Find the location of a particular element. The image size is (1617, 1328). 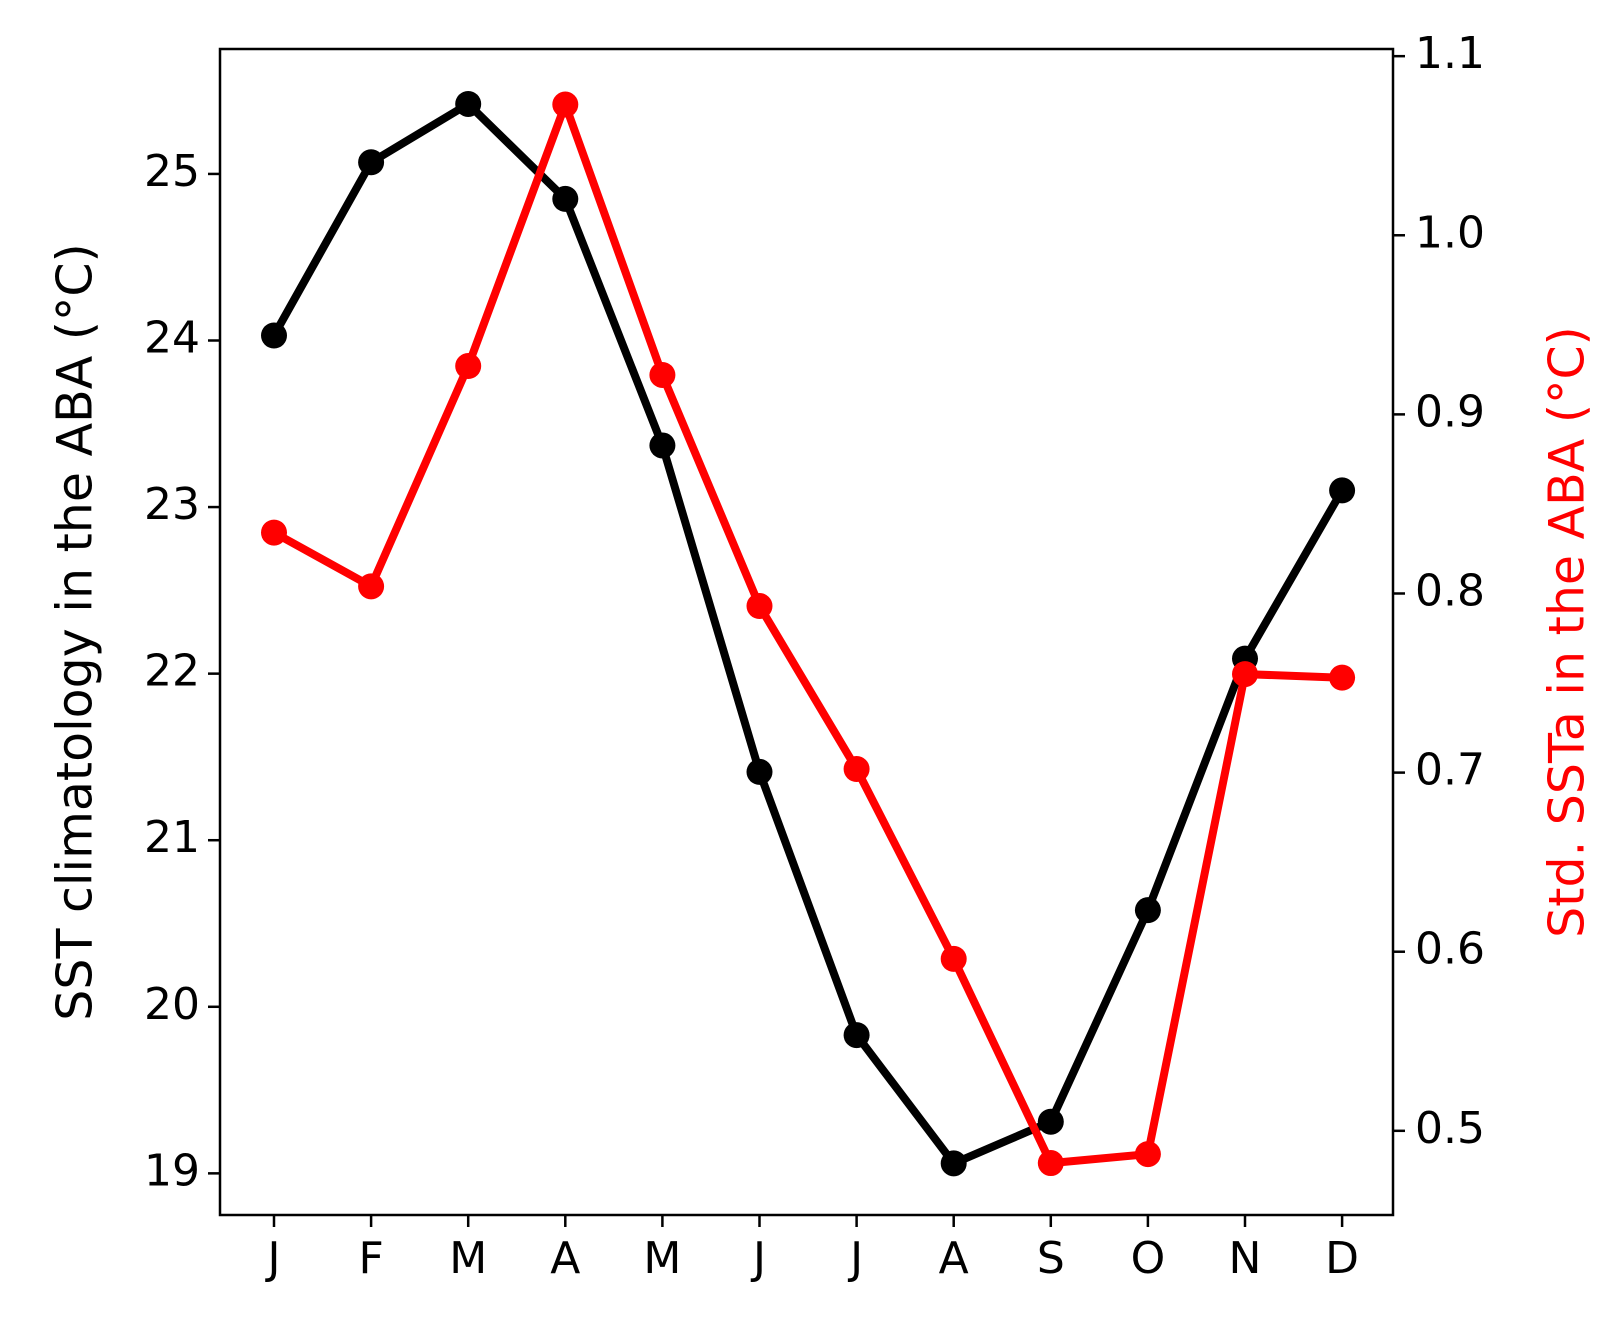

right-y-tick-label: 0.6 is located at coordinates (1450, 949).